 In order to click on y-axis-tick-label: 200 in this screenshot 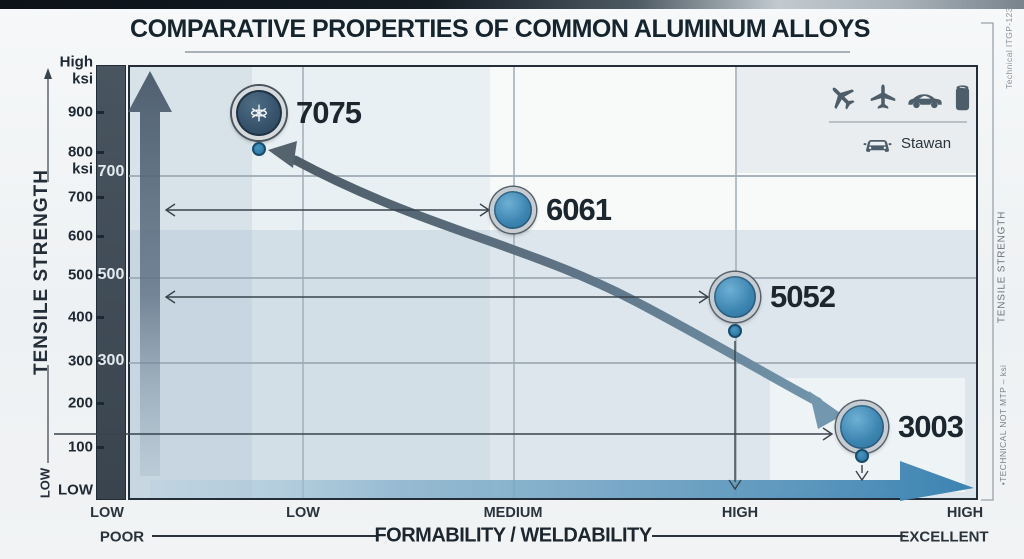, I will do `click(80, 403)`.